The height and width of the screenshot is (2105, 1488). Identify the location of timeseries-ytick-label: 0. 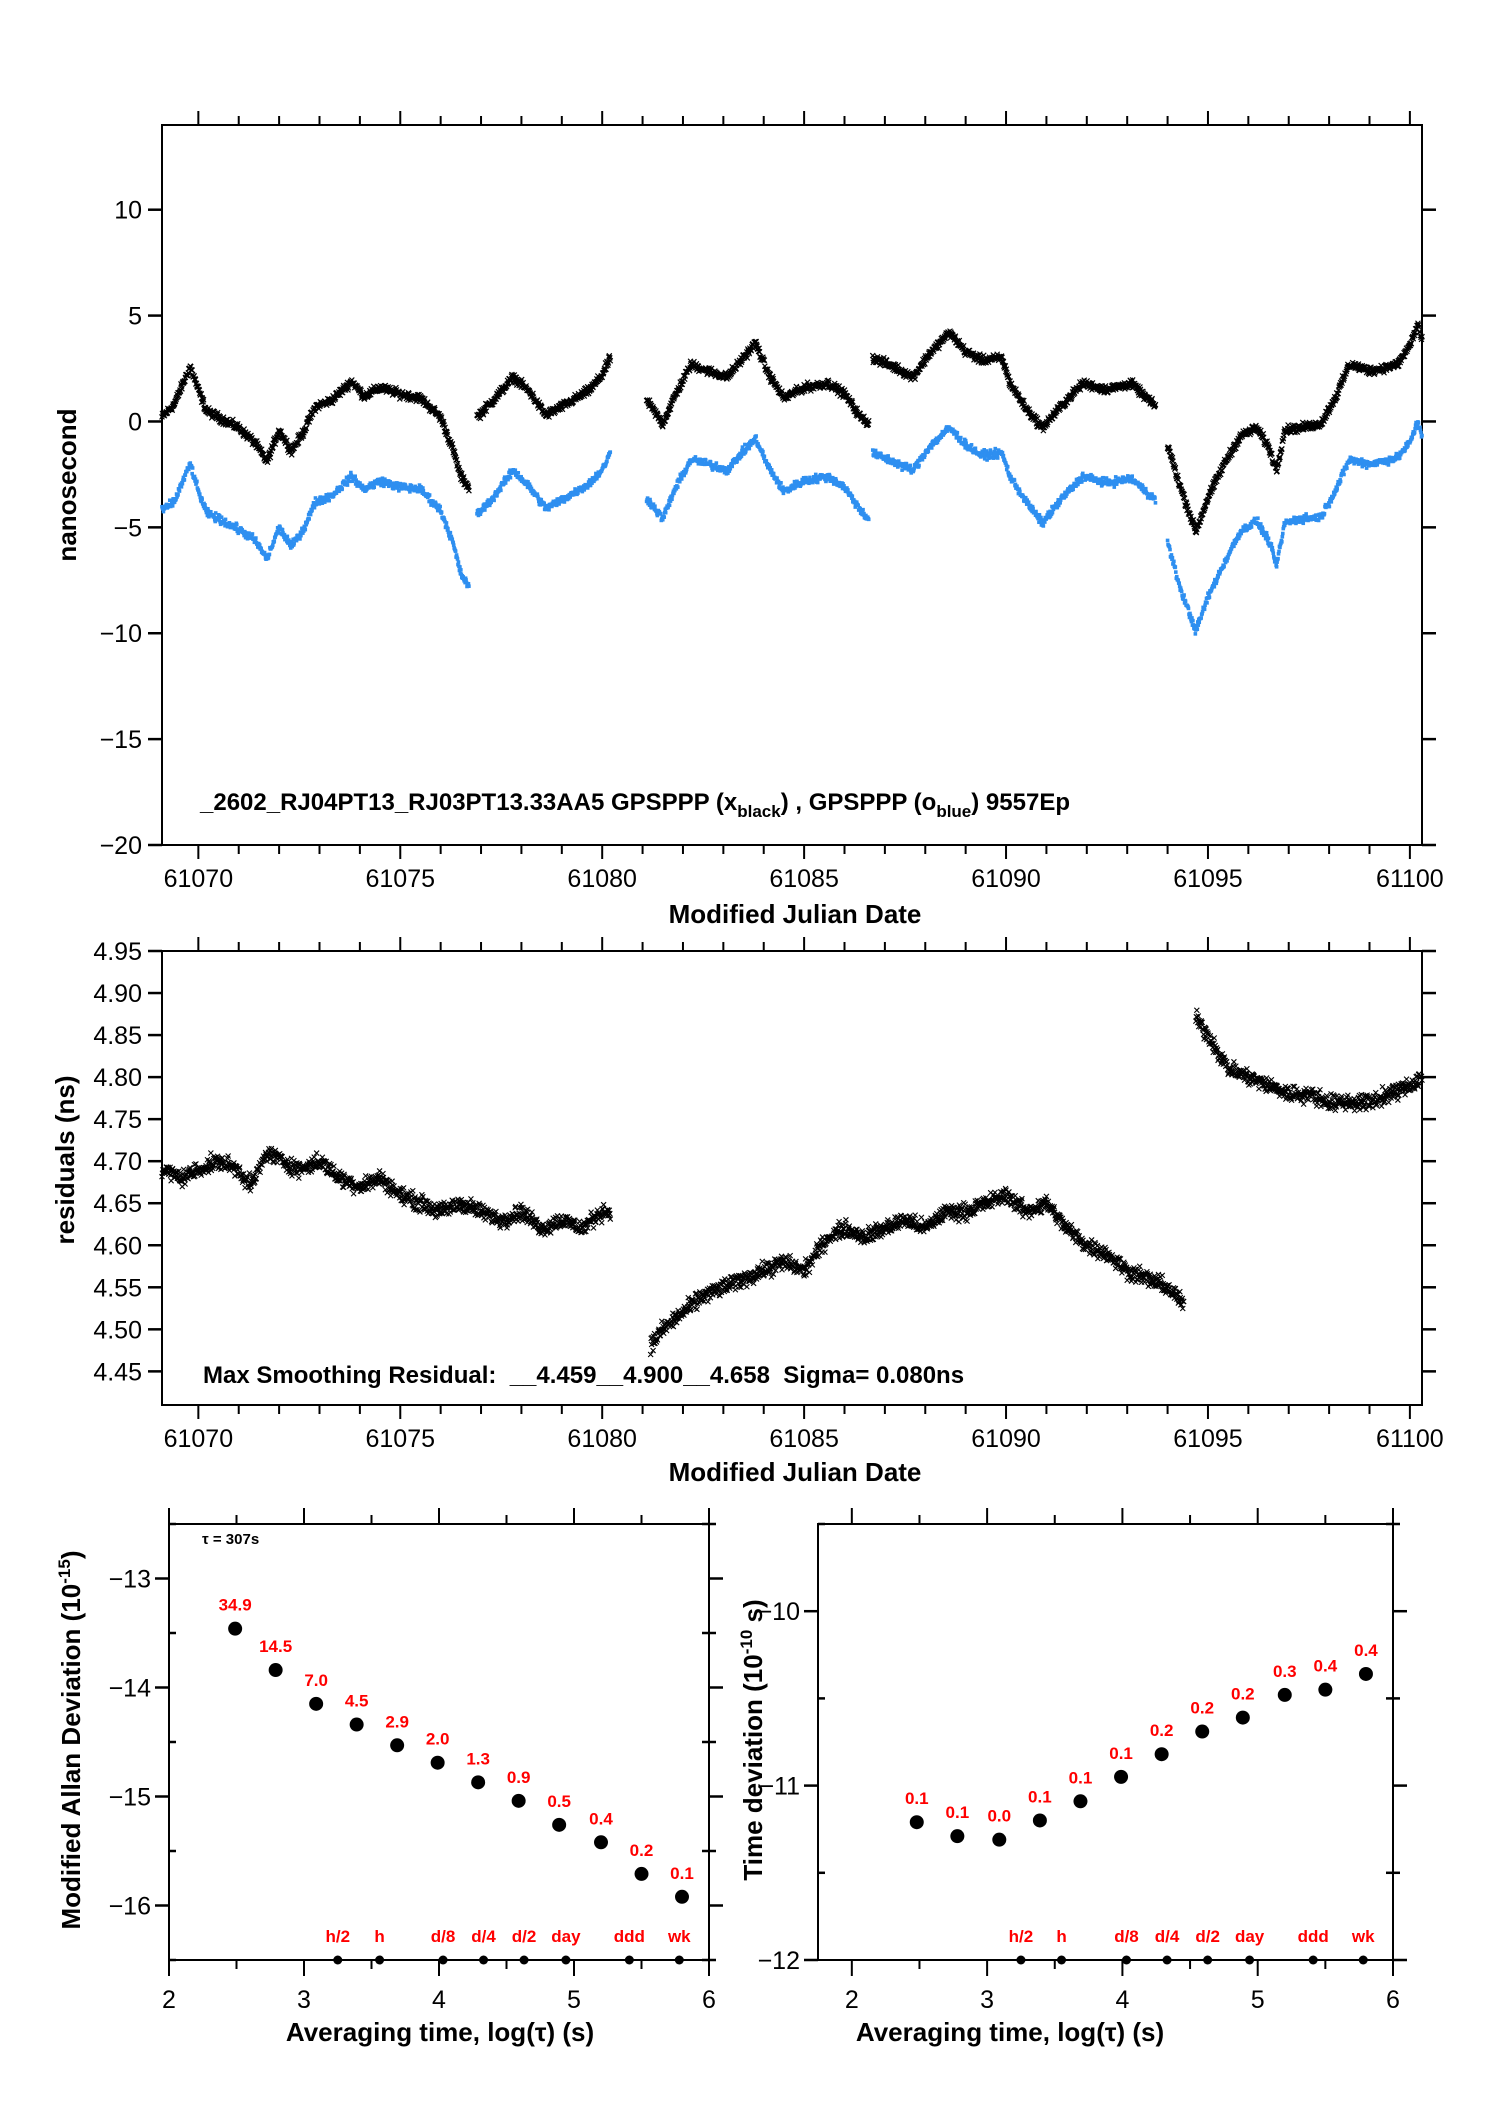
(135, 422).